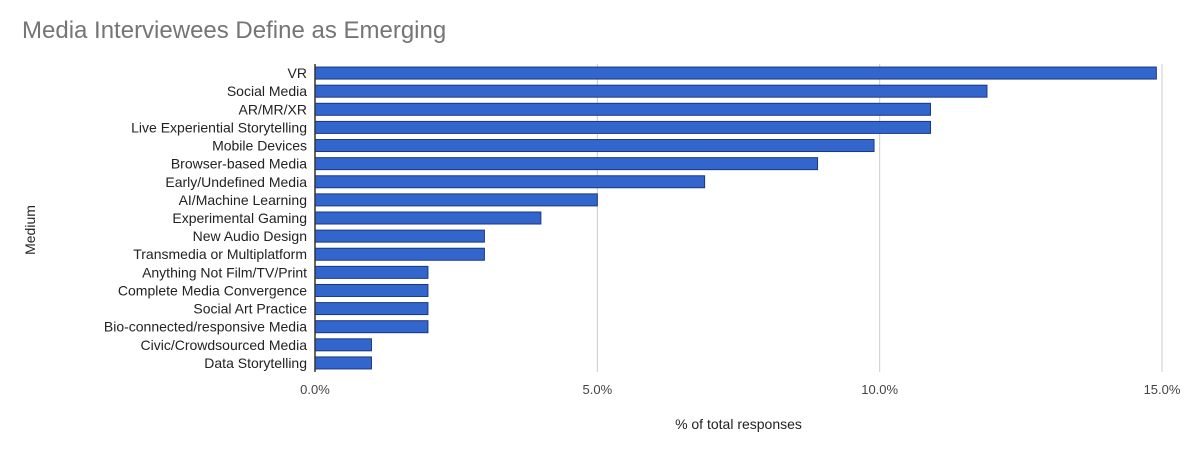 The height and width of the screenshot is (459, 1200). Describe the element at coordinates (1162, 389) in the screenshot. I see `x-tick-label: 15.0%` at that location.